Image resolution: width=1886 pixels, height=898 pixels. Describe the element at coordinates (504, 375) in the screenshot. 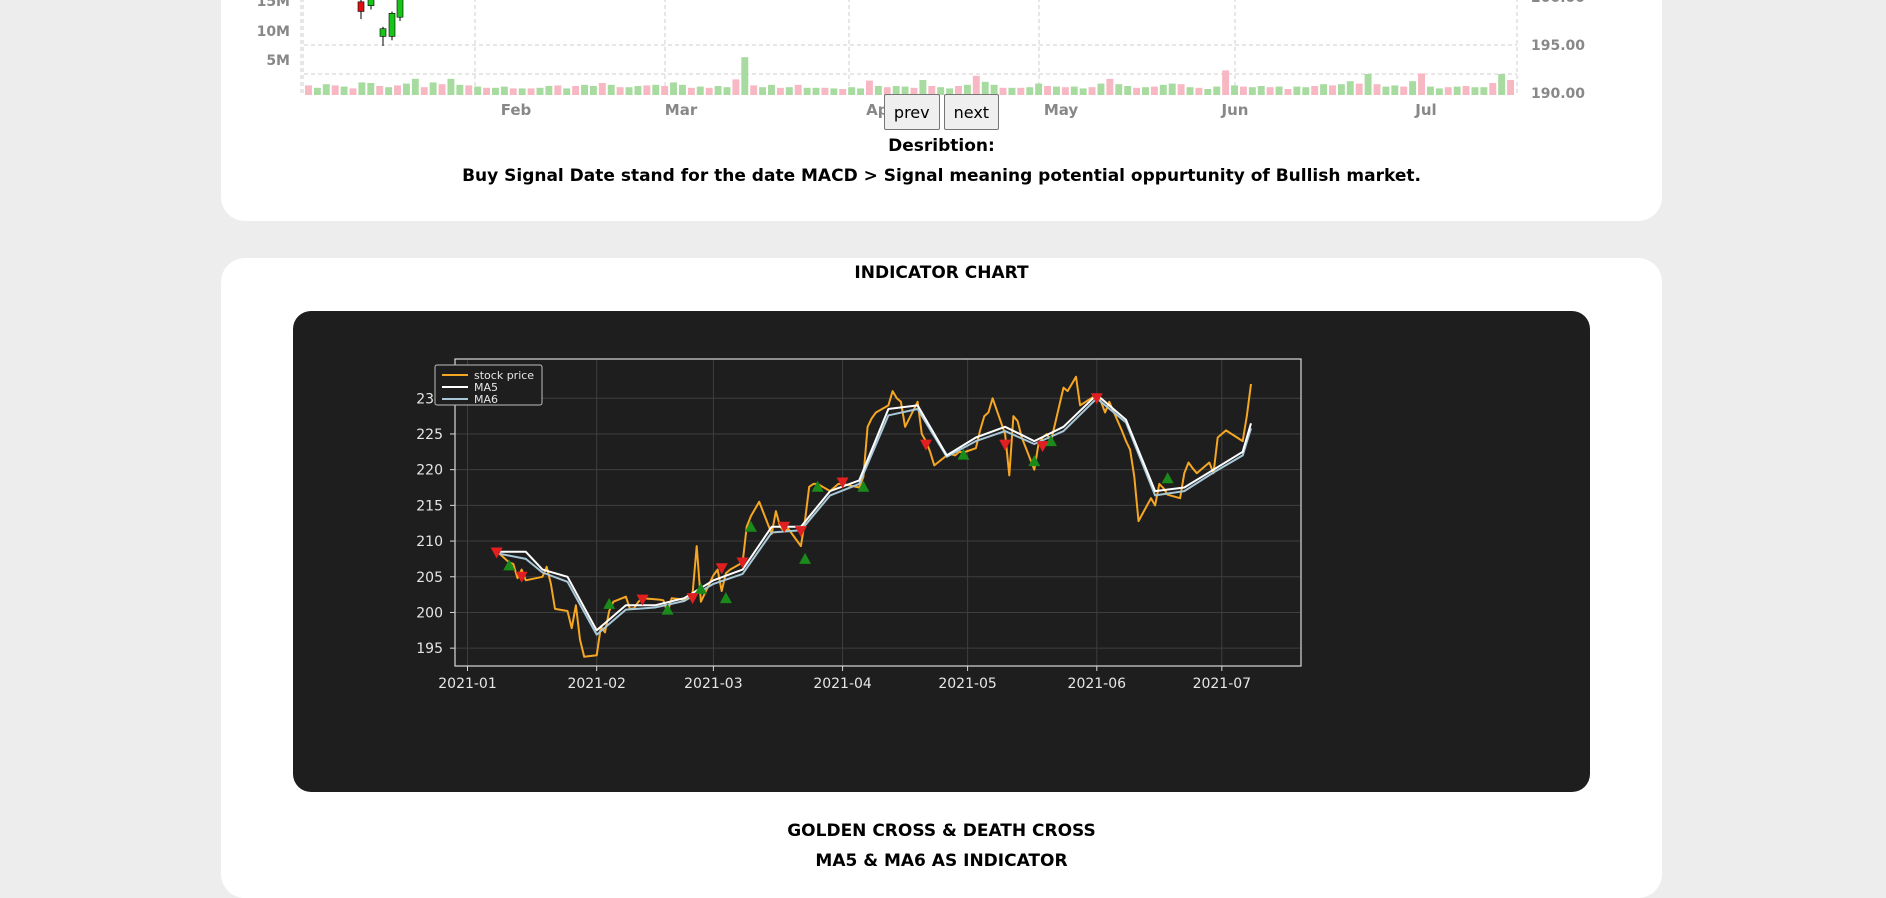

I see `legend-label: stock price` at that location.